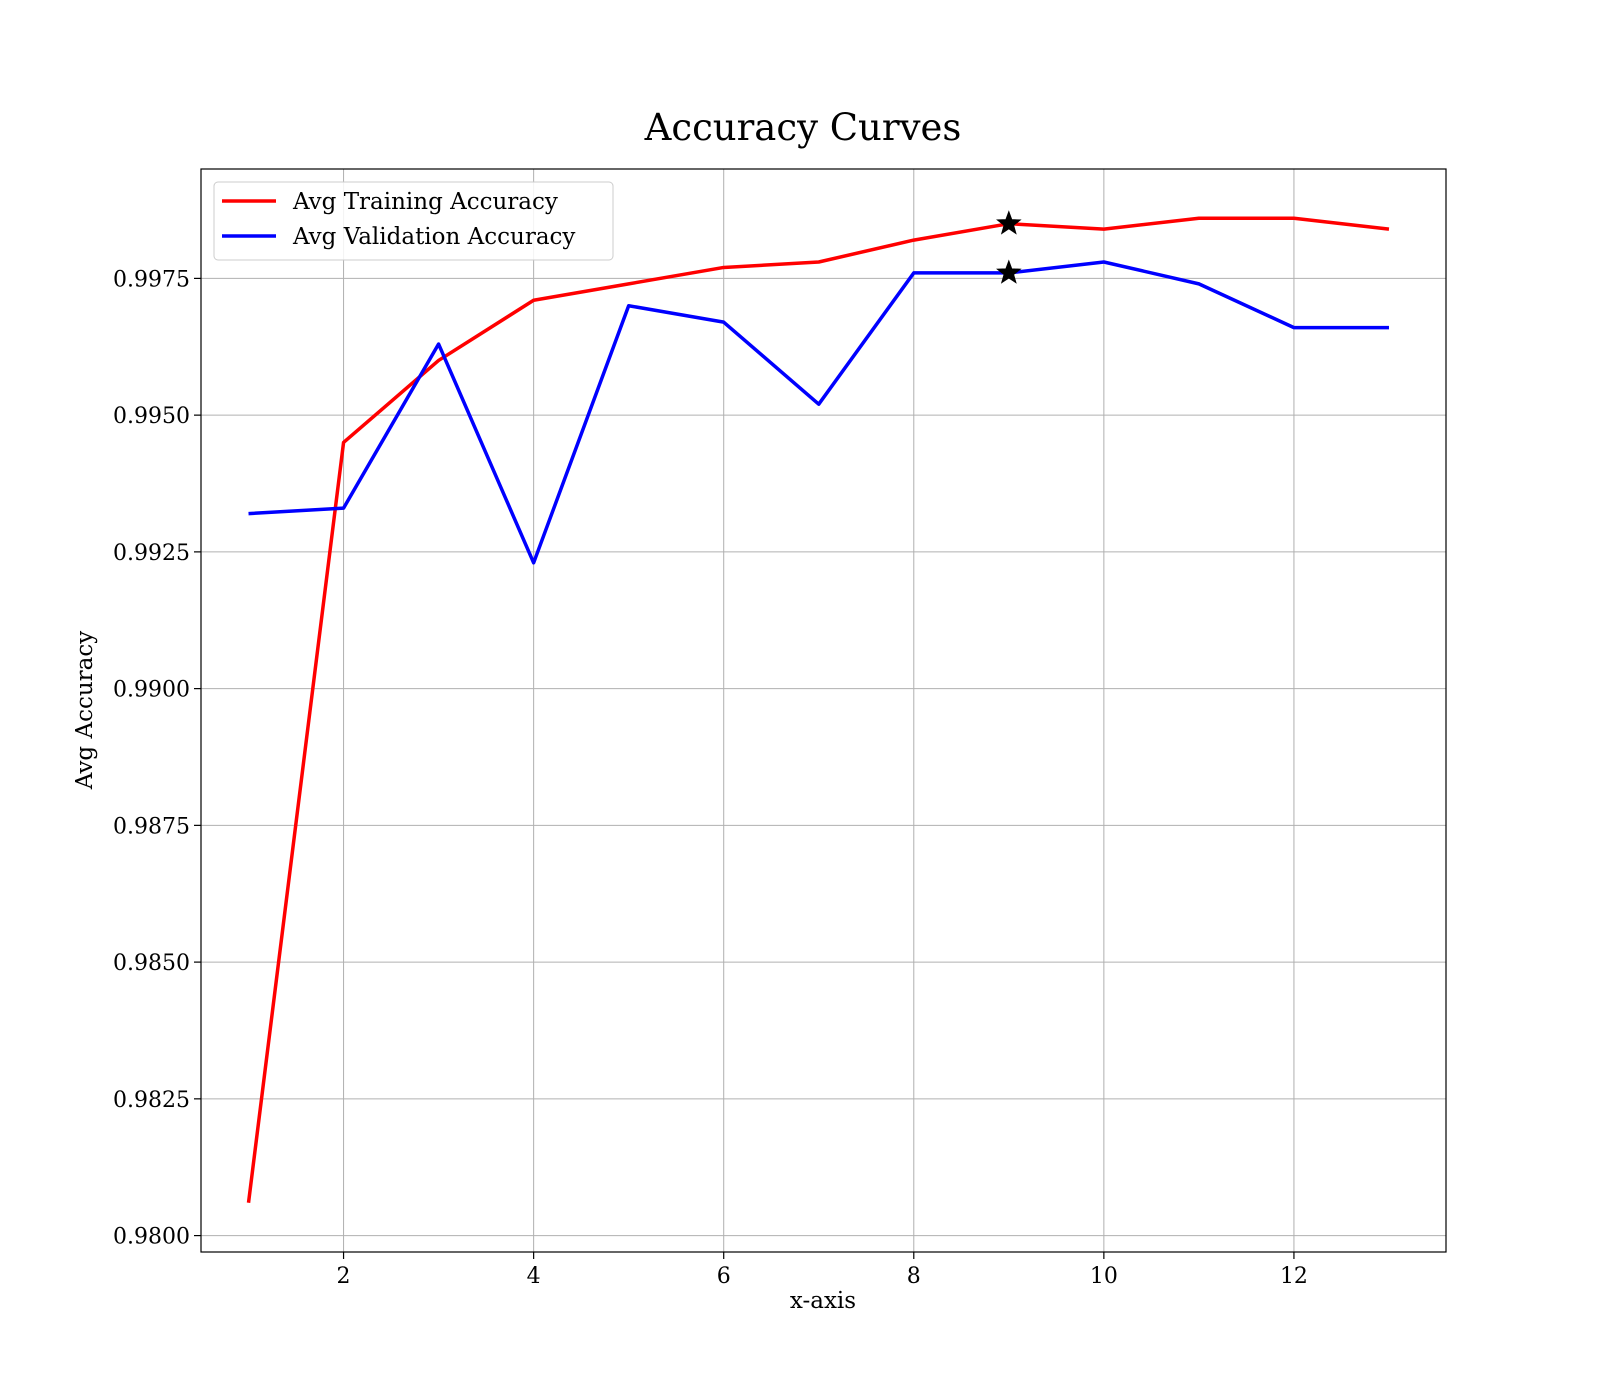 This screenshot has width=1600, height=1400. I want to click on y-tick-label: 0.9875, so click(151, 826).